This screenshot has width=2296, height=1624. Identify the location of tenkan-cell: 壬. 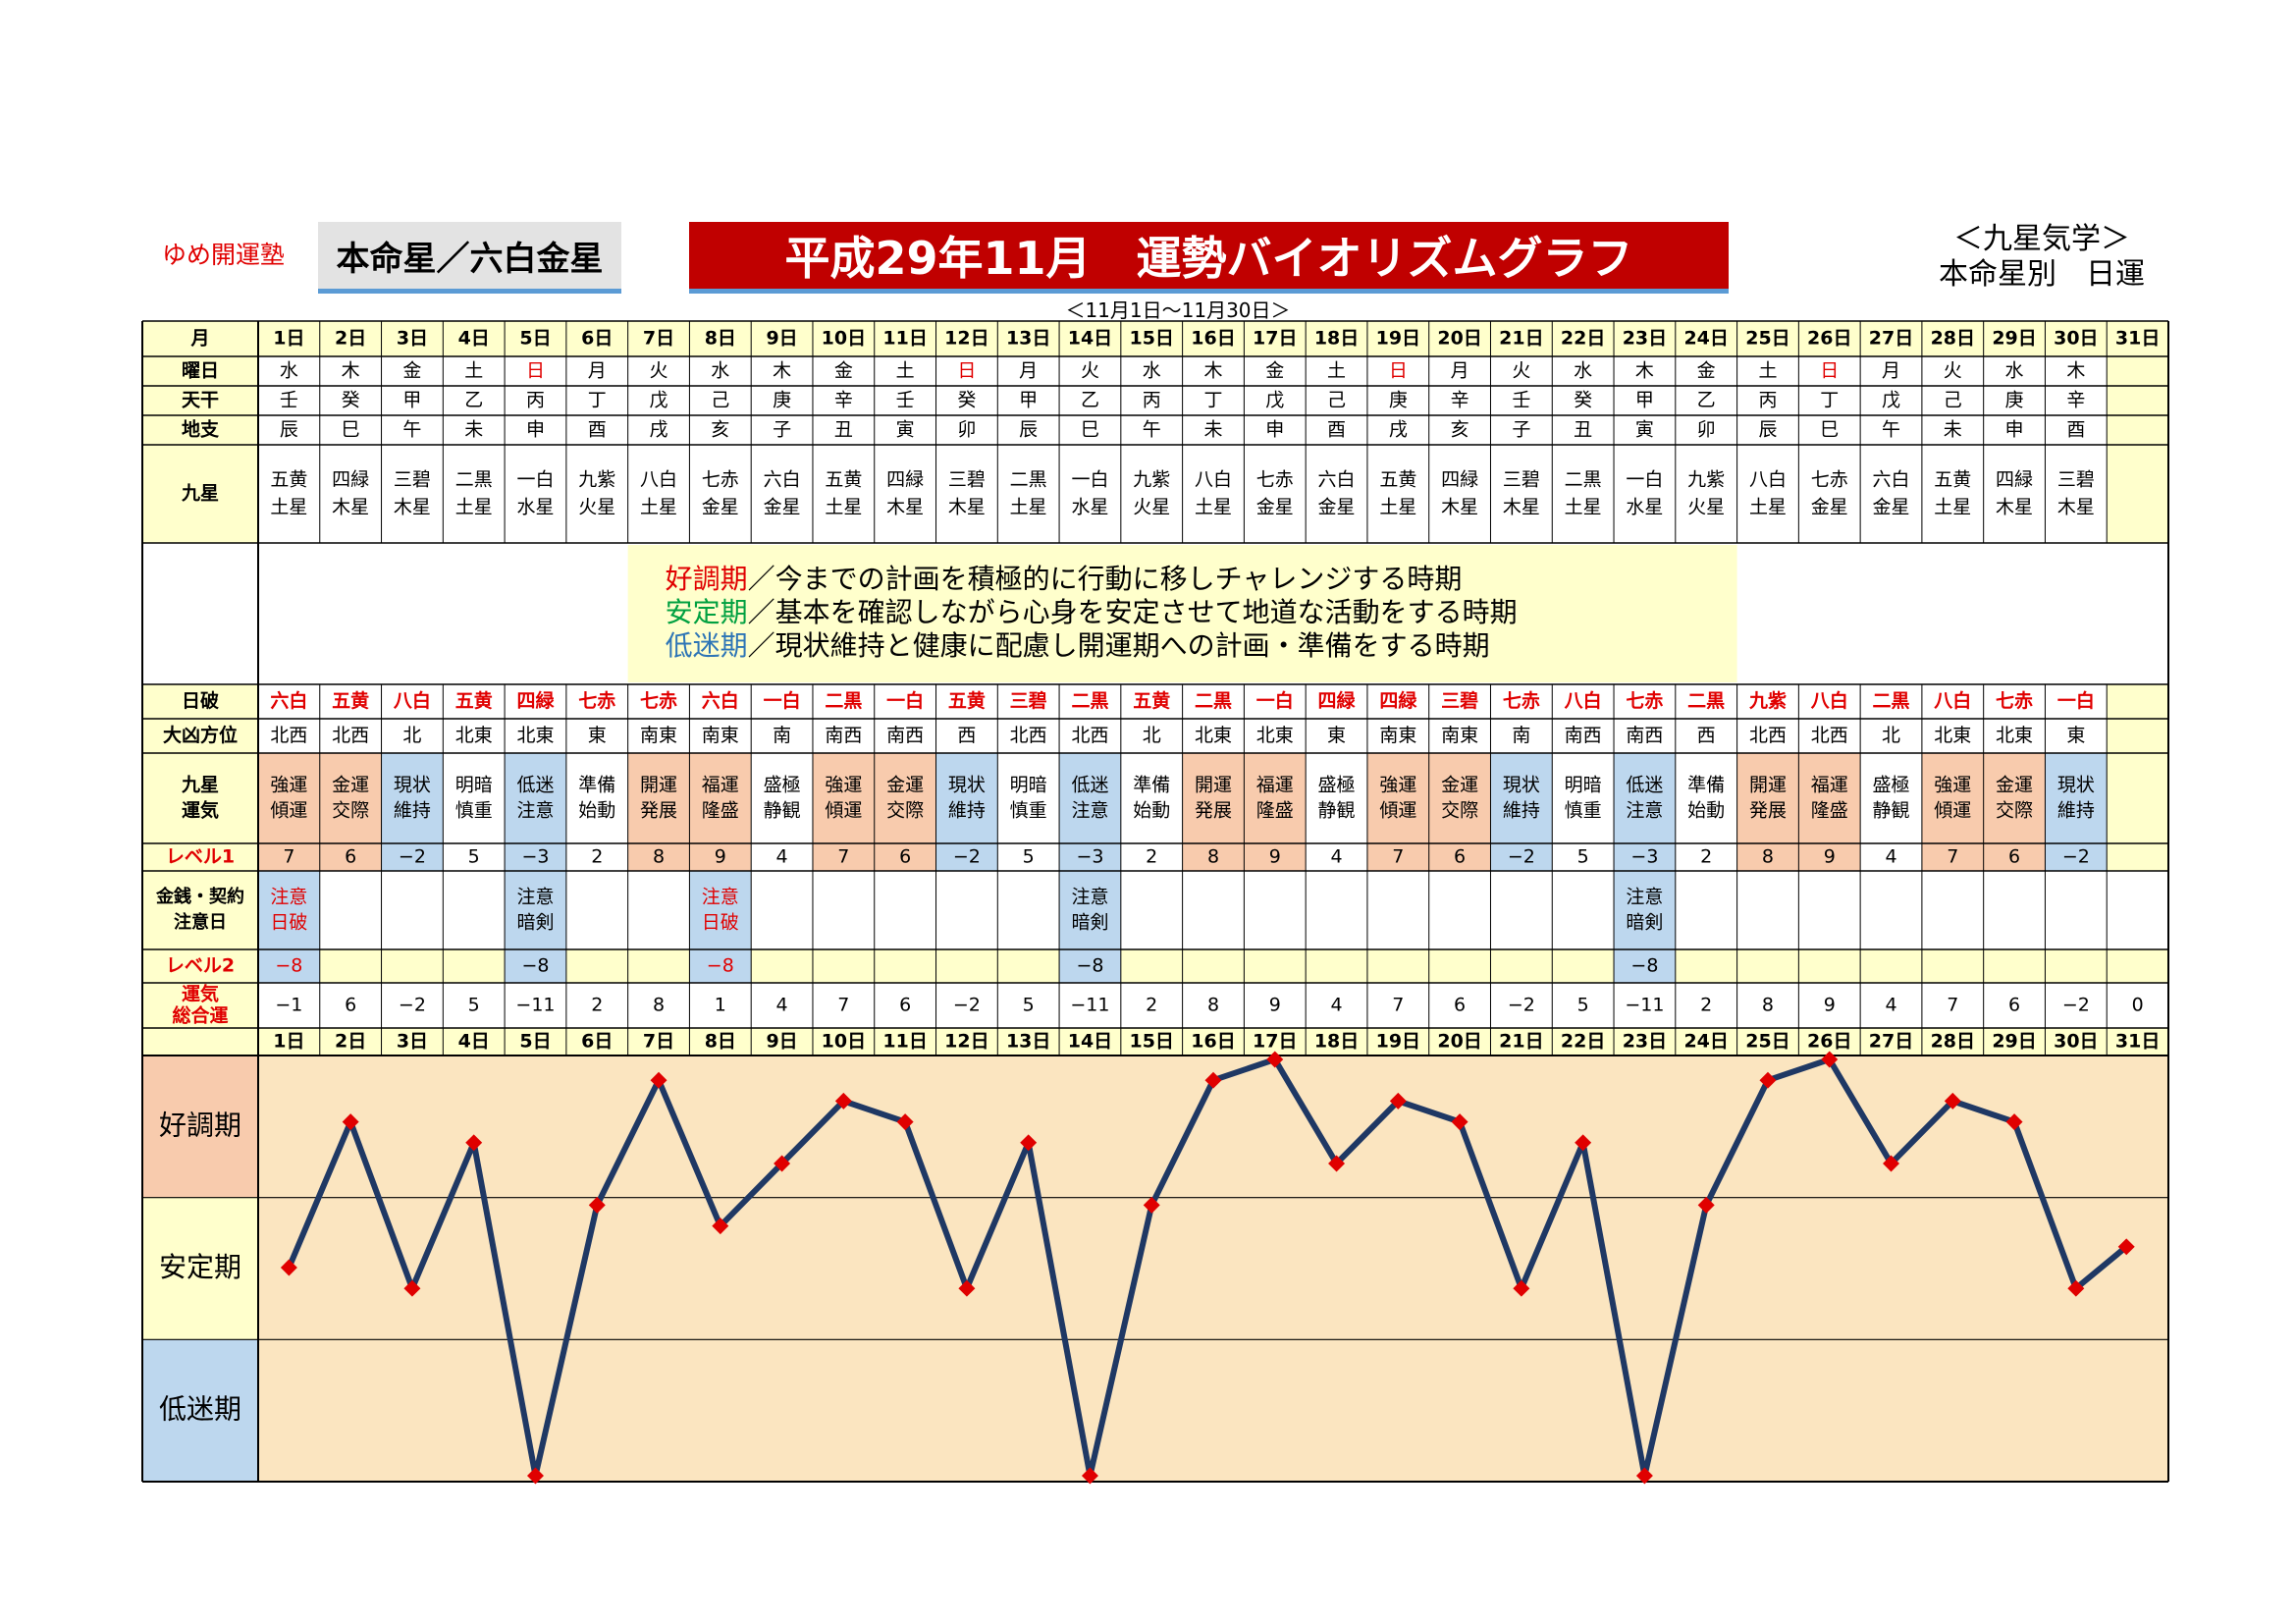
(1521, 400).